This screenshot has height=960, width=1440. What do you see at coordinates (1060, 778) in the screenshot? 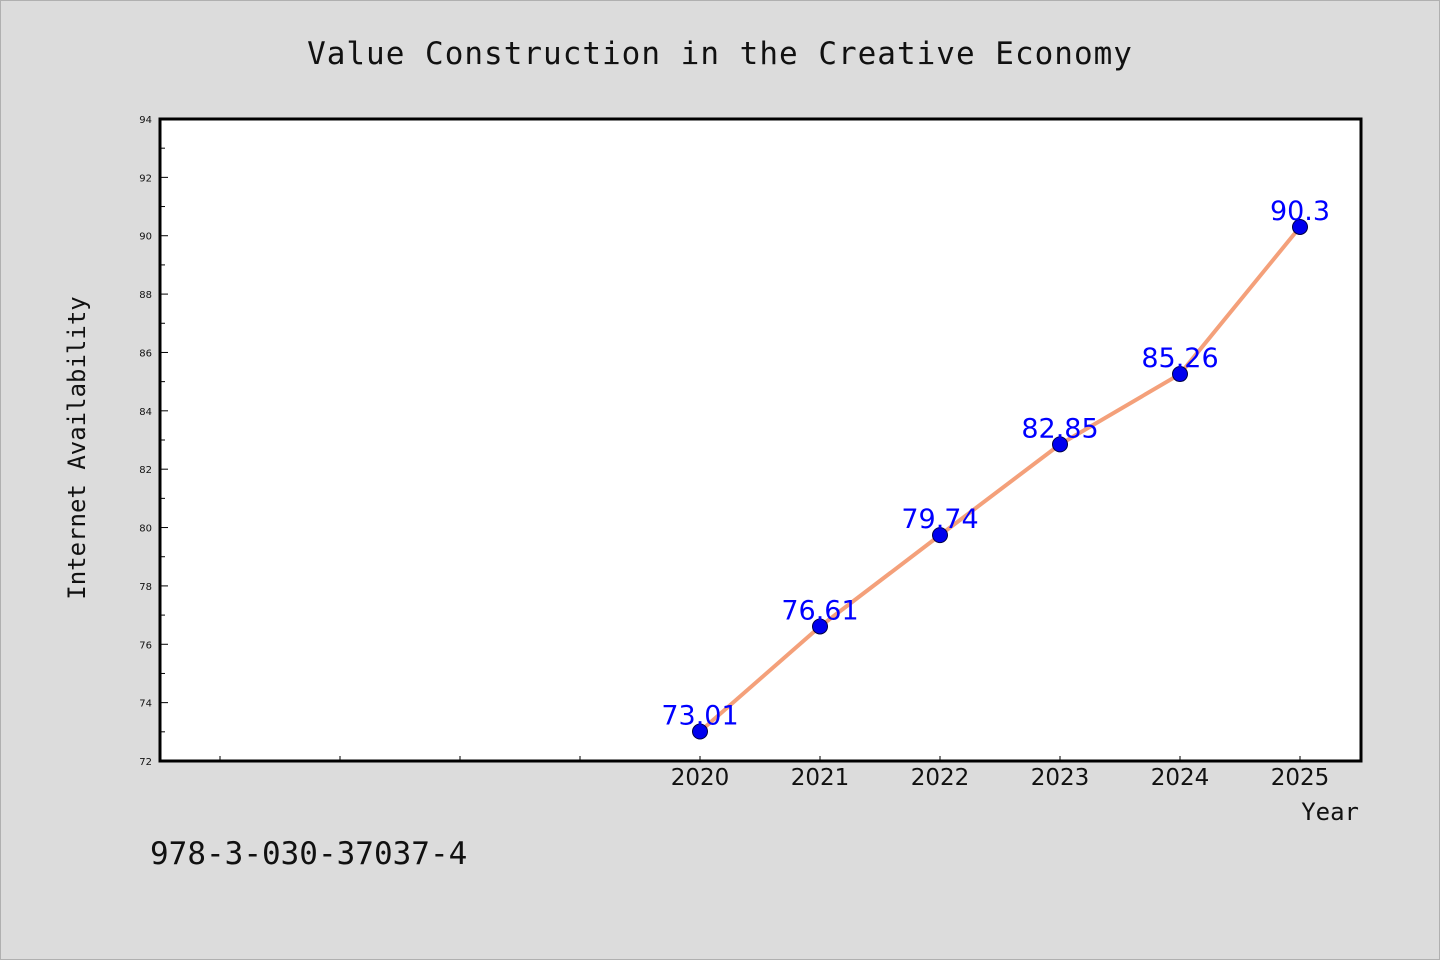
I see `x-tick-label: 2023` at bounding box center [1060, 778].